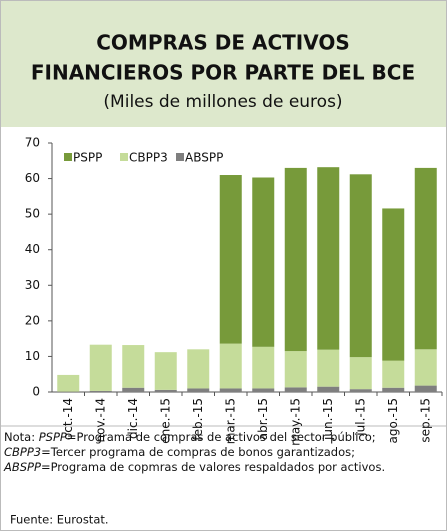 The height and width of the screenshot is (531, 447). What do you see at coordinates (22, 467) in the screenshot?
I see `note-term: ABSPP` at bounding box center [22, 467].